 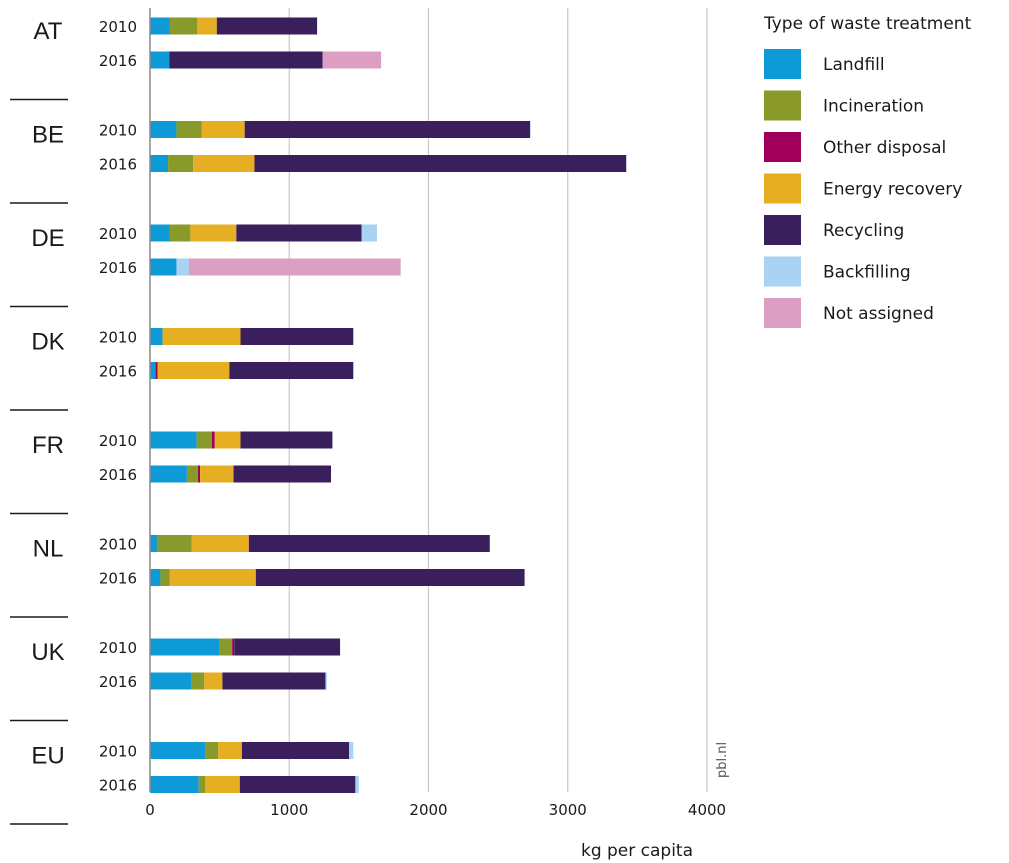 What do you see at coordinates (47, 756) in the screenshot?
I see `country-label-eu: EU` at bounding box center [47, 756].